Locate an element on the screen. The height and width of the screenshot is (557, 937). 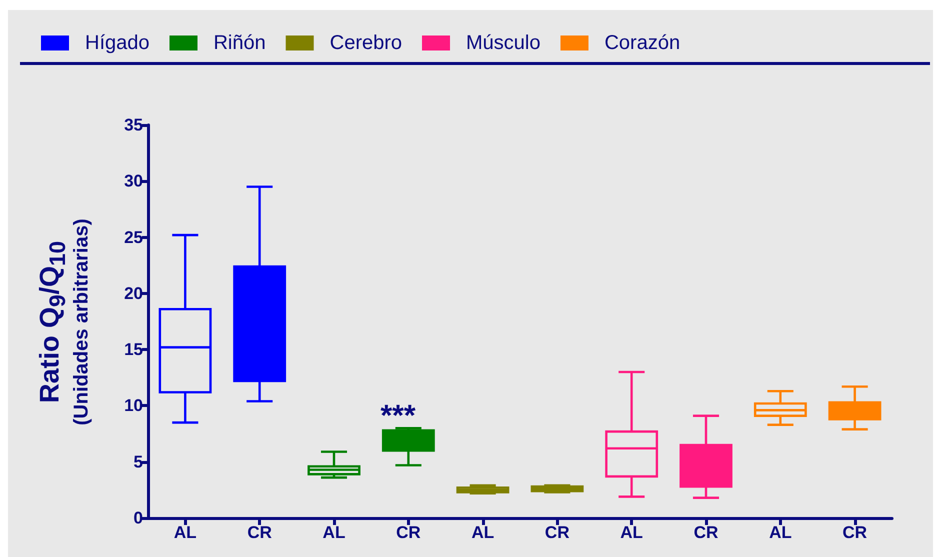
y-tick-label: 5 is located at coordinates (138, 462).